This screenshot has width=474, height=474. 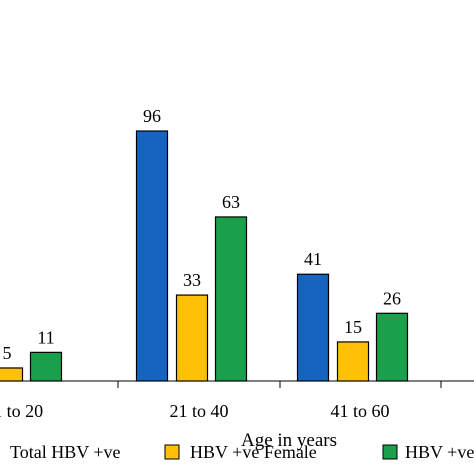 I want to click on category-label: 21 to 40, so click(x=198, y=411).